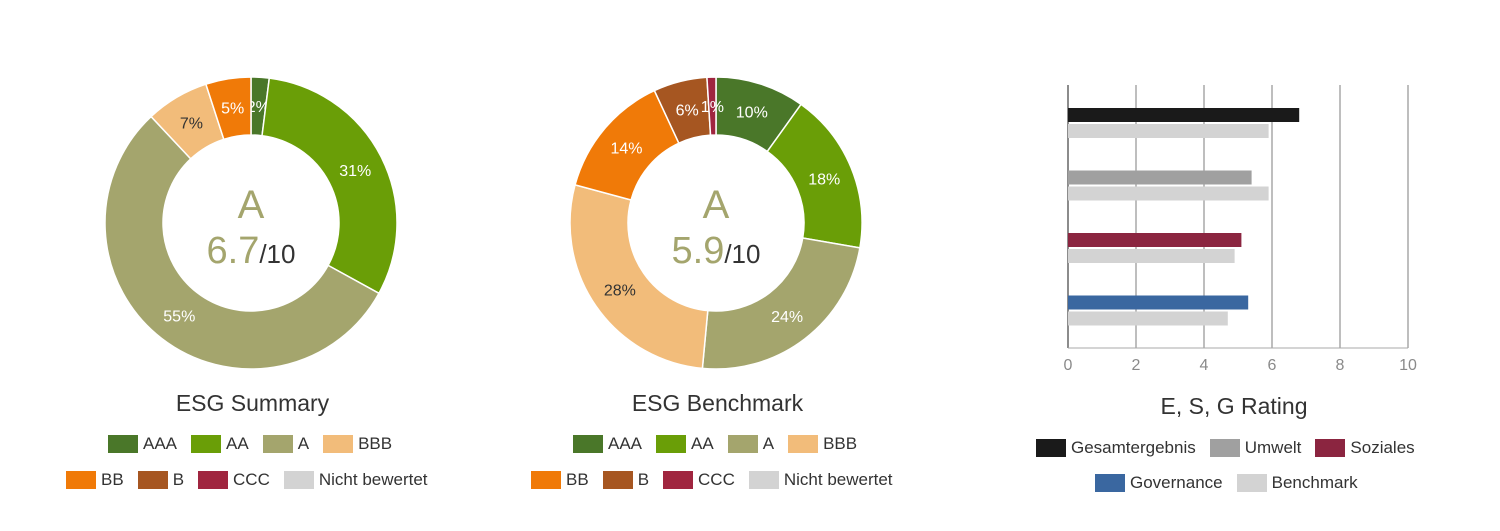 The height and width of the screenshot is (531, 1500). I want to click on esg-rating-legend-row-1: Gesamtergebnis Umwelt Soziales, so click(1232, 448).